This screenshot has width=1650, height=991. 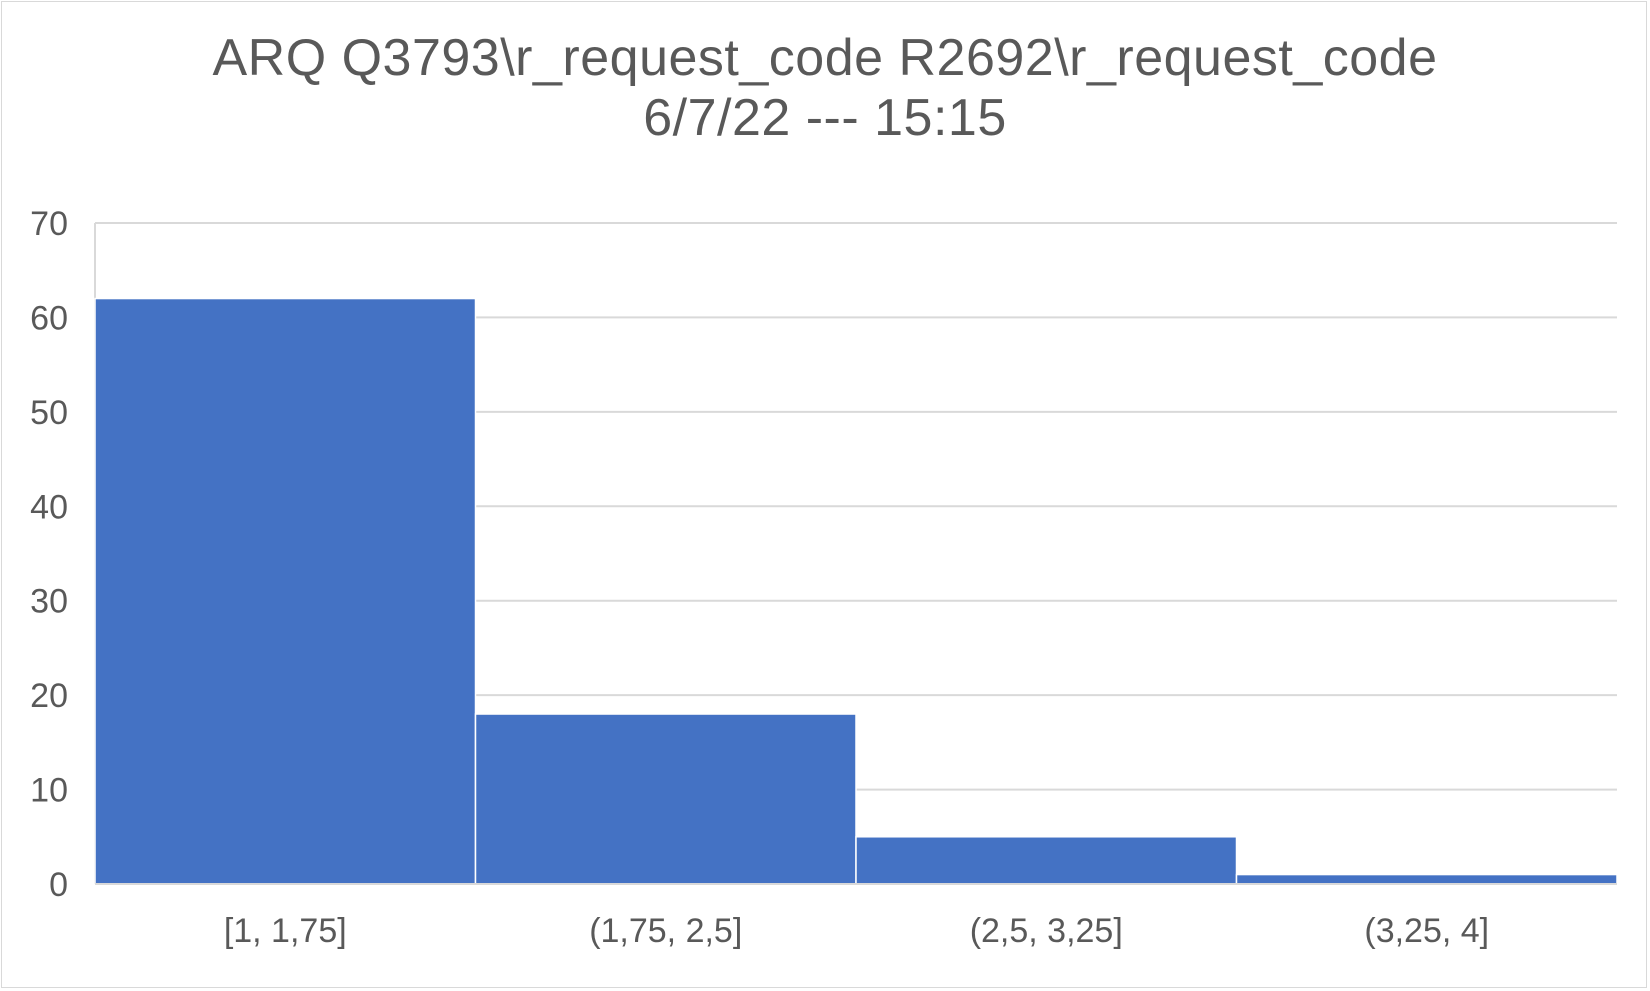 What do you see at coordinates (49, 224) in the screenshot?
I see `y-tick-label-70: 70` at bounding box center [49, 224].